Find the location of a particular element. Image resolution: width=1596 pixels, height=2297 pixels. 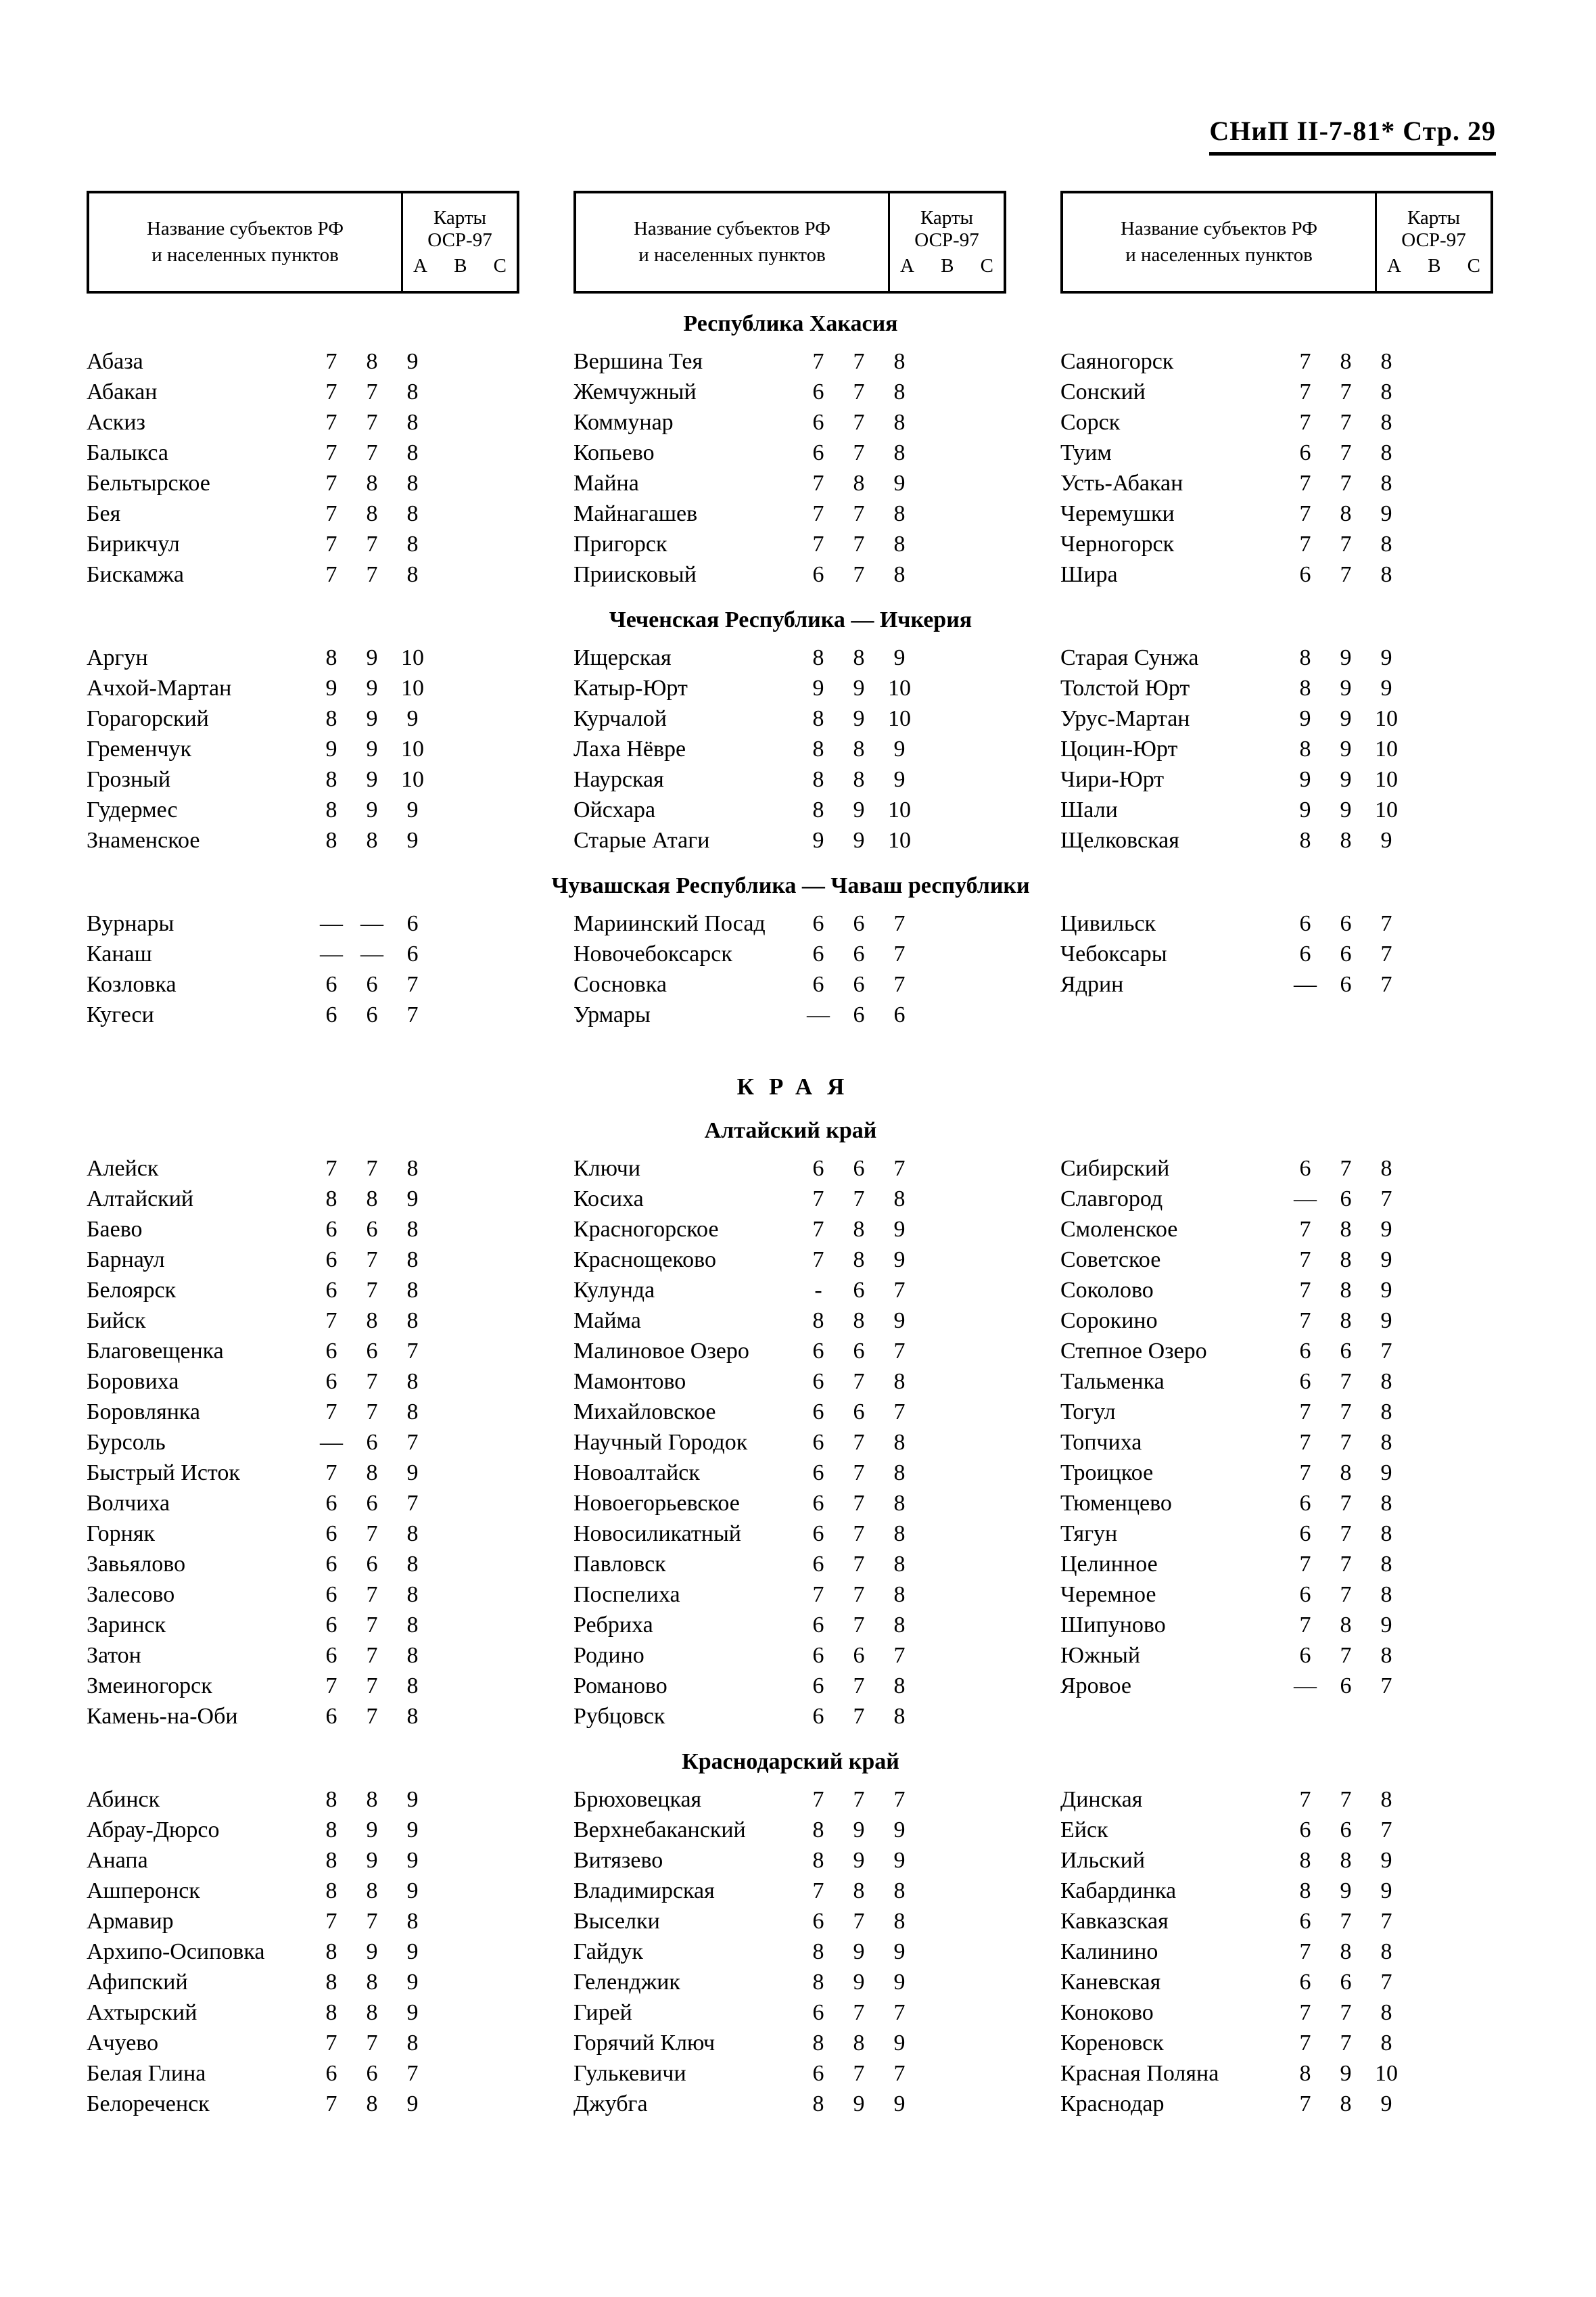

region-group-title: КРАЯ is located at coordinates (798, 1087).